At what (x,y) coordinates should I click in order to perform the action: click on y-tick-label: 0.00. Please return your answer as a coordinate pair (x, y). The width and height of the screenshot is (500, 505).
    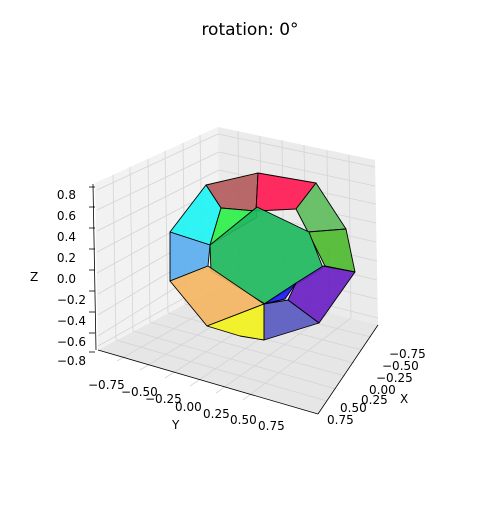
    Looking at the image, I should click on (188, 407).